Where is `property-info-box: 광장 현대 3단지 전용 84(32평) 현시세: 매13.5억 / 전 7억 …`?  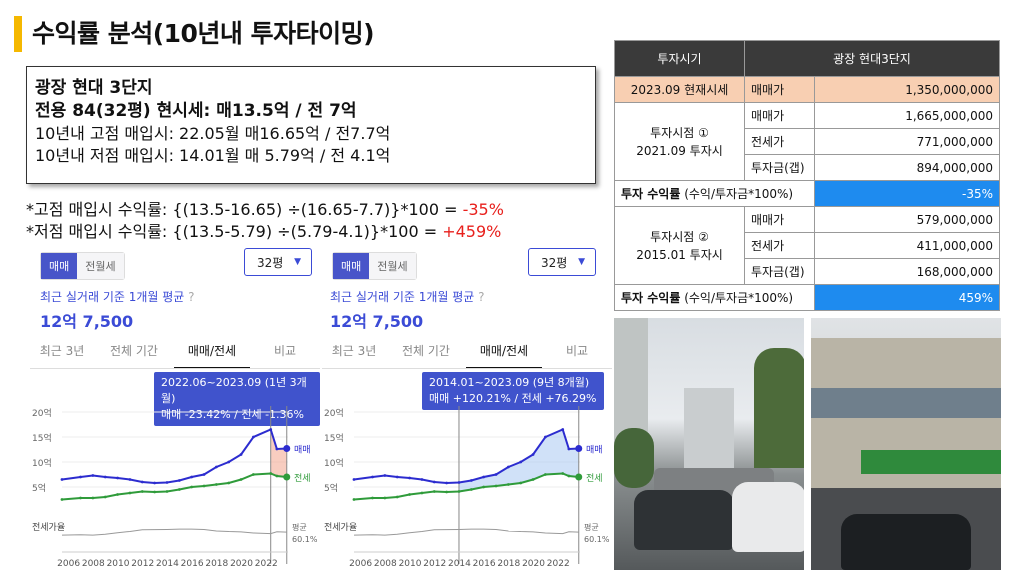 property-info-box: 광장 현대 3단지 전용 84(32평) 현시세: 매13.5억 / 전 7억 … is located at coordinates (311, 125).